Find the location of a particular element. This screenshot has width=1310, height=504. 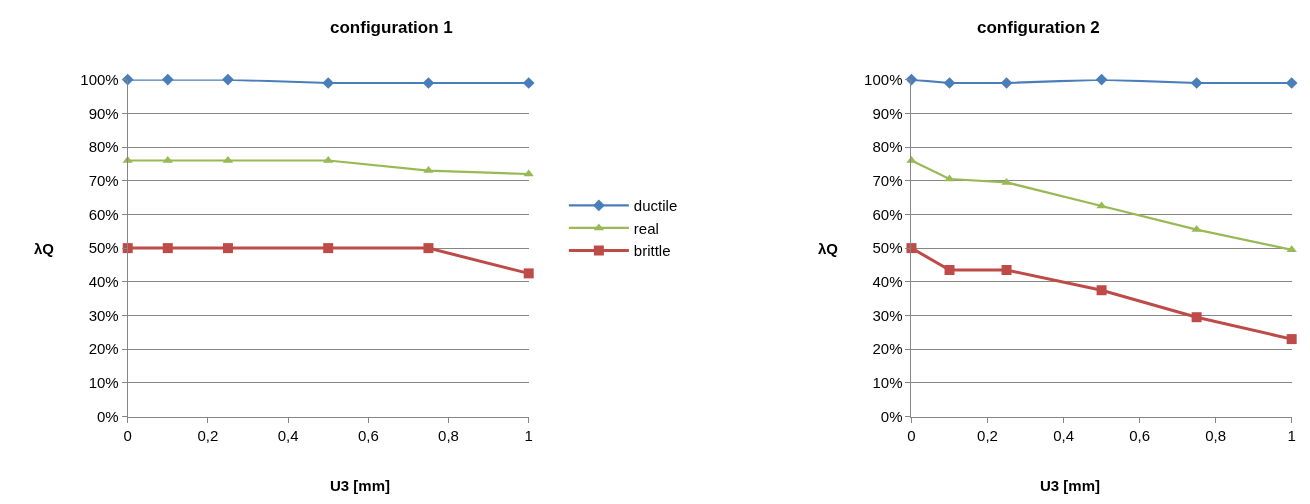

chart-title: configuration 1 is located at coordinates (391, 27).